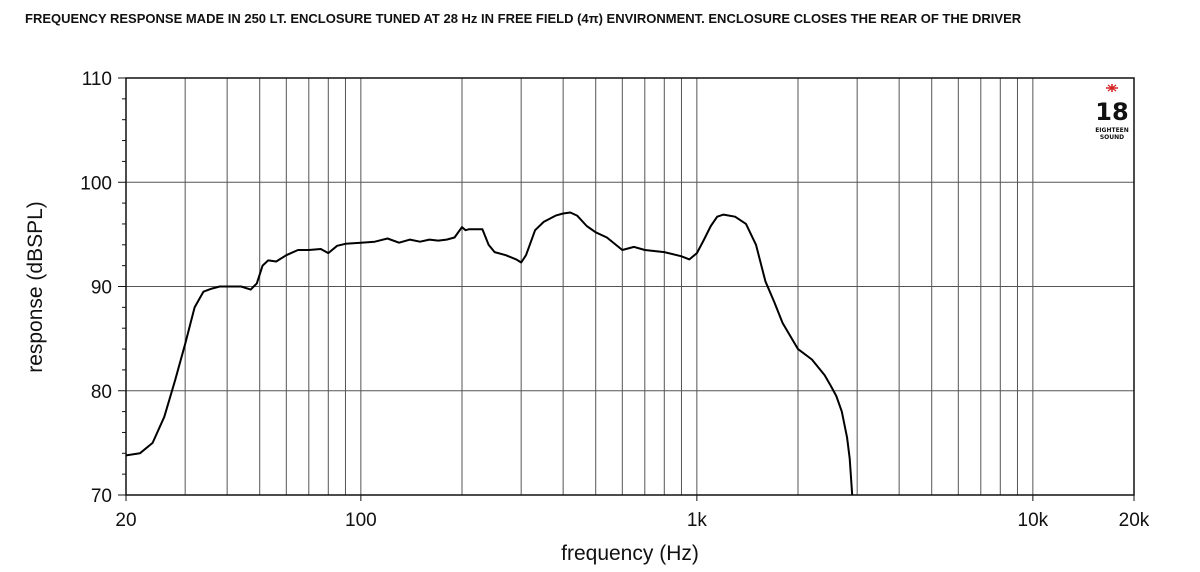 The height and width of the screenshot is (572, 1200). I want to click on x-tick-label: 100, so click(361, 520).